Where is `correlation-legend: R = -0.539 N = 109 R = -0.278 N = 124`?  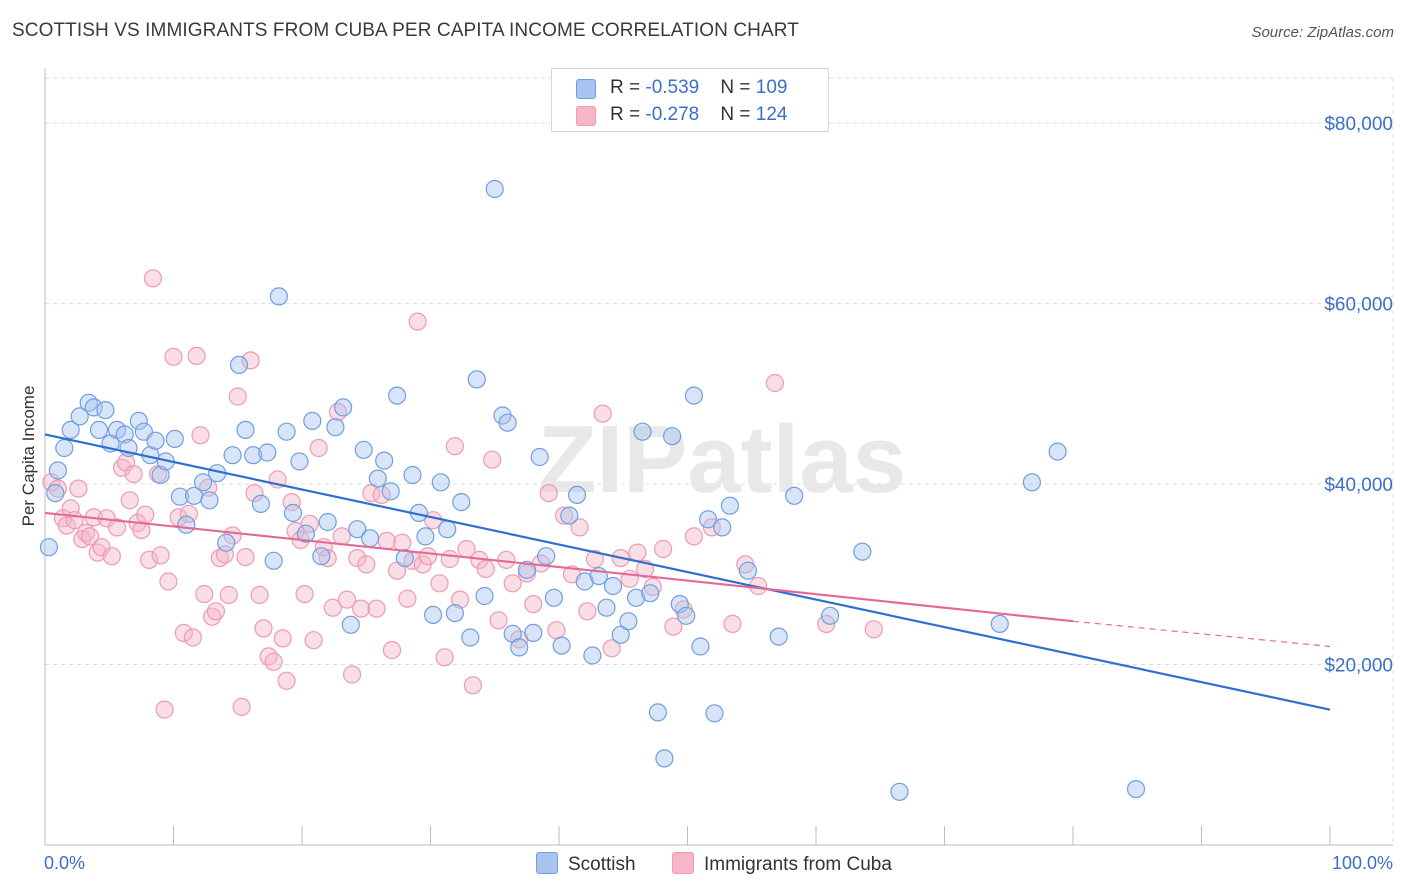 correlation-legend: R = -0.539 N = 109 R = -0.278 N = 124 is located at coordinates (690, 100).